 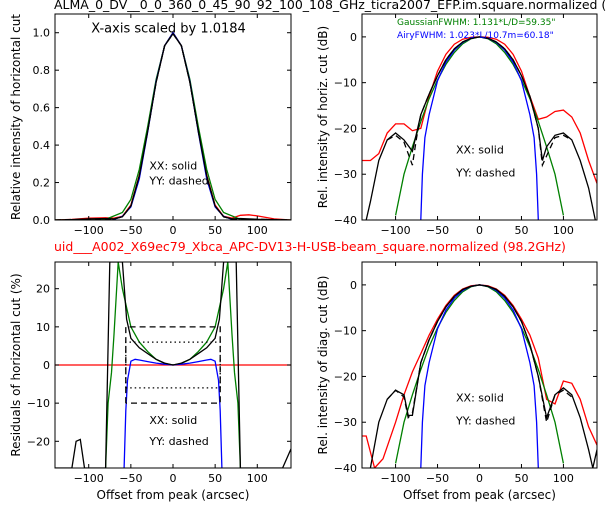 I want to click on legend-entry: AiryFWHM: 1.023*L/10.7m=60.18", so click(x=475, y=36).